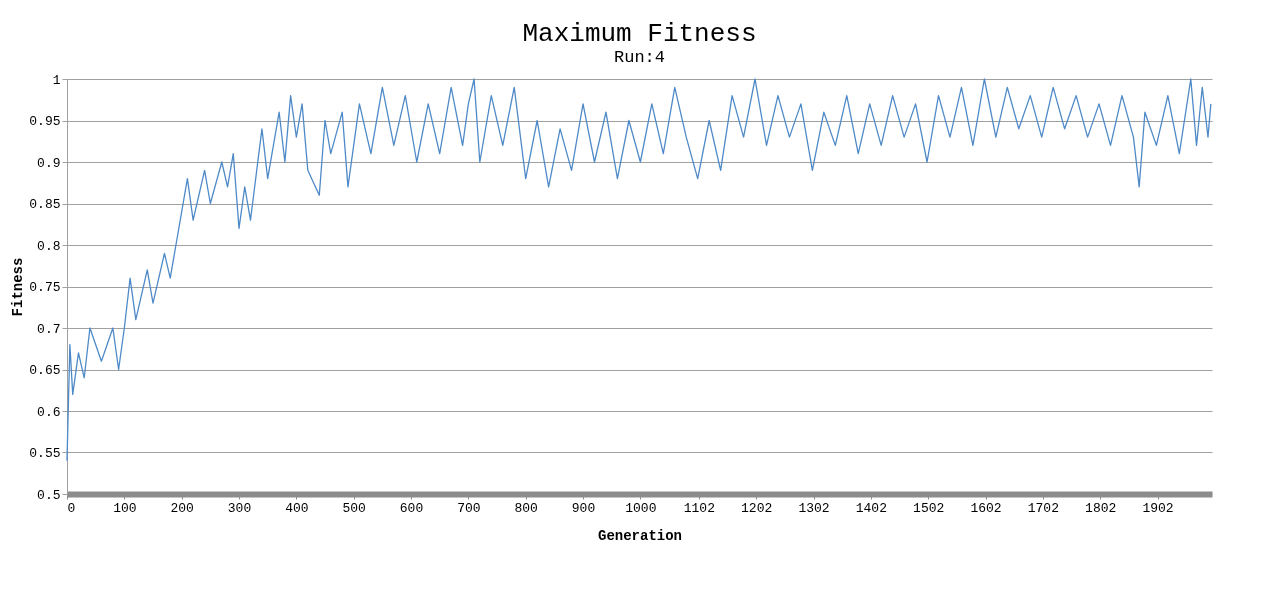  What do you see at coordinates (49, 412) in the screenshot?
I see `y-tick-label: 0.6` at bounding box center [49, 412].